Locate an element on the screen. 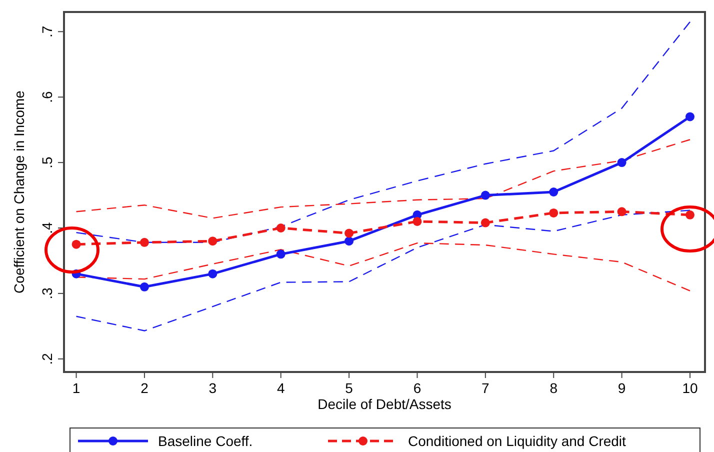  x-tick-label: 2 is located at coordinates (144, 388).